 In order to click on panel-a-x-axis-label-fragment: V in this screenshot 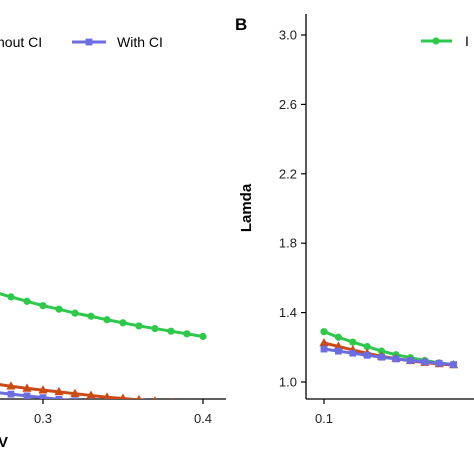, I will do `click(4, 442)`.